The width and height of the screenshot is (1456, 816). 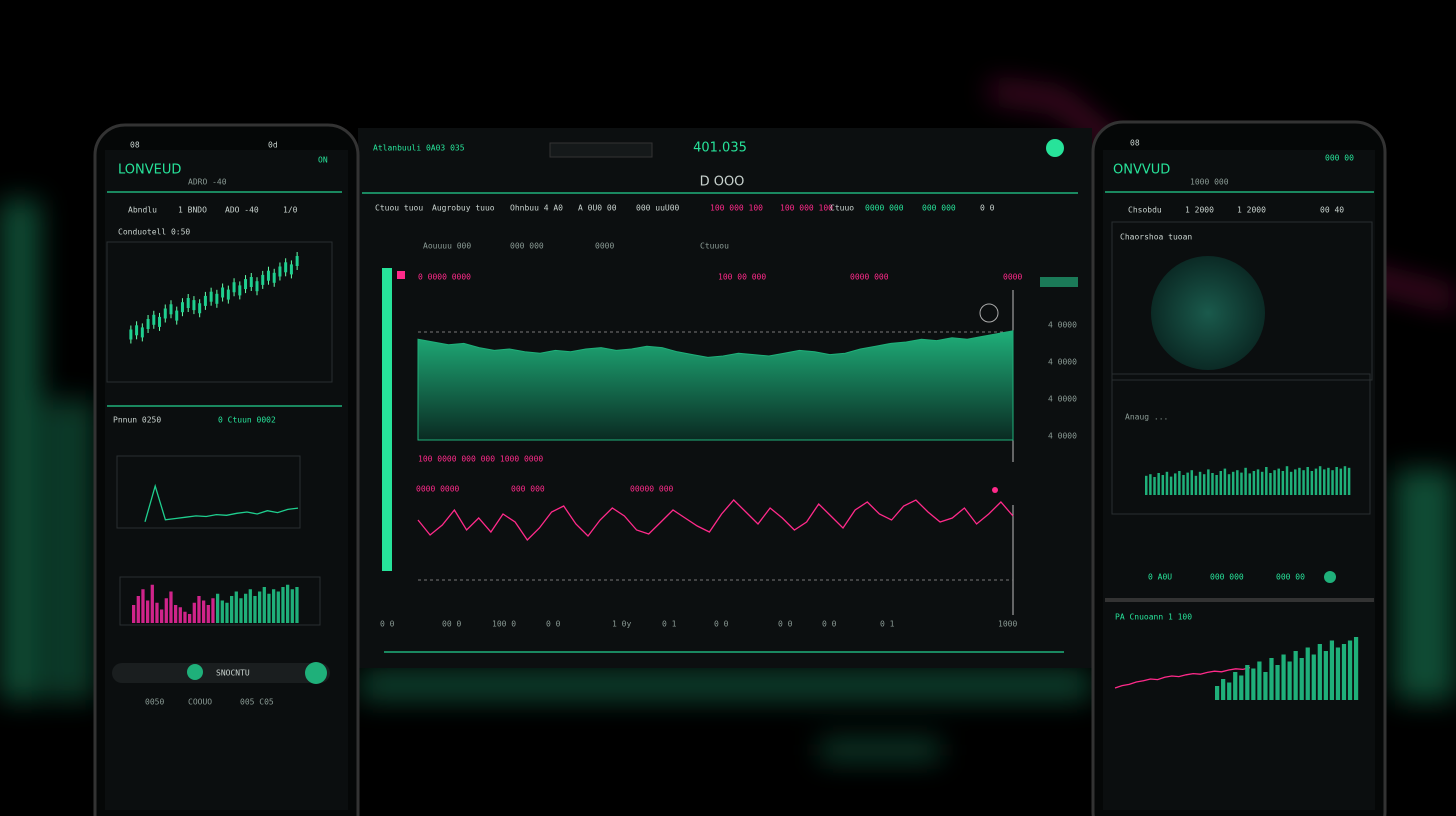 I want to click on label: 0 A0U, so click(x=1160, y=577).